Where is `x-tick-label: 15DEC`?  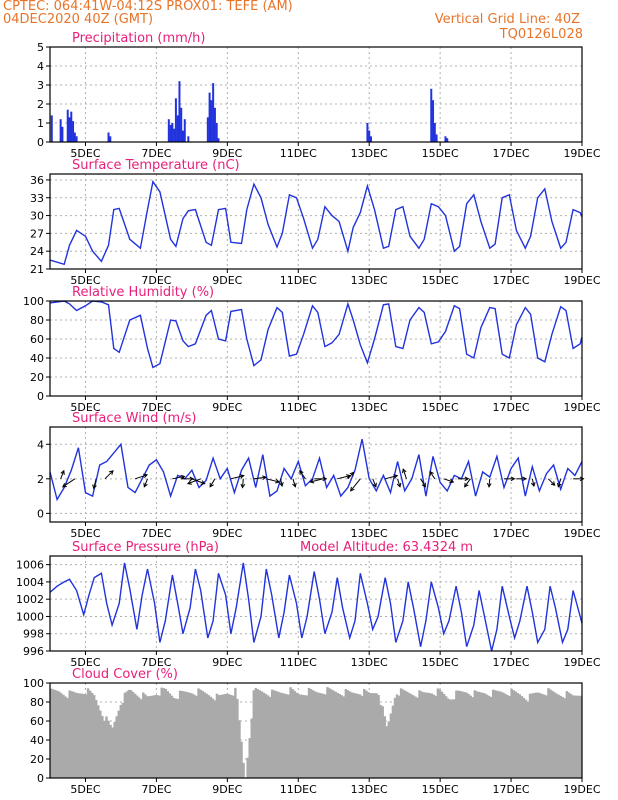 x-tick-label: 15DEC is located at coordinates (440, 407).